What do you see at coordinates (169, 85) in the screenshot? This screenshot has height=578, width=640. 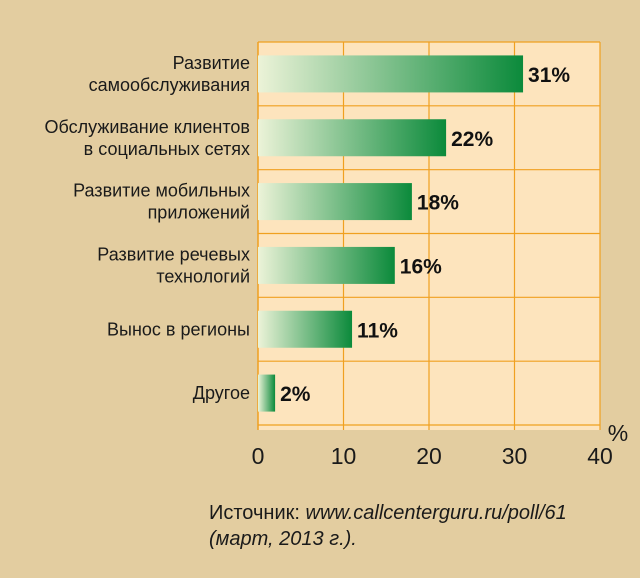 I see `category-label: самообслуживания` at bounding box center [169, 85].